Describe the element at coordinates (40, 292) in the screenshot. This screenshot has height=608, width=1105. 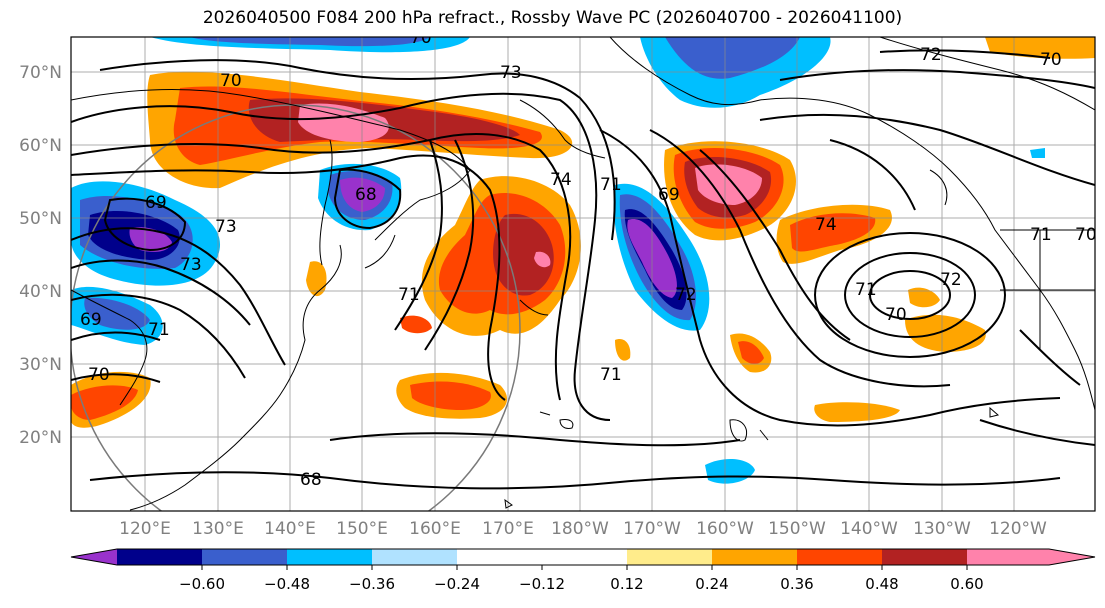
I see `lat-label: 40°N` at that location.